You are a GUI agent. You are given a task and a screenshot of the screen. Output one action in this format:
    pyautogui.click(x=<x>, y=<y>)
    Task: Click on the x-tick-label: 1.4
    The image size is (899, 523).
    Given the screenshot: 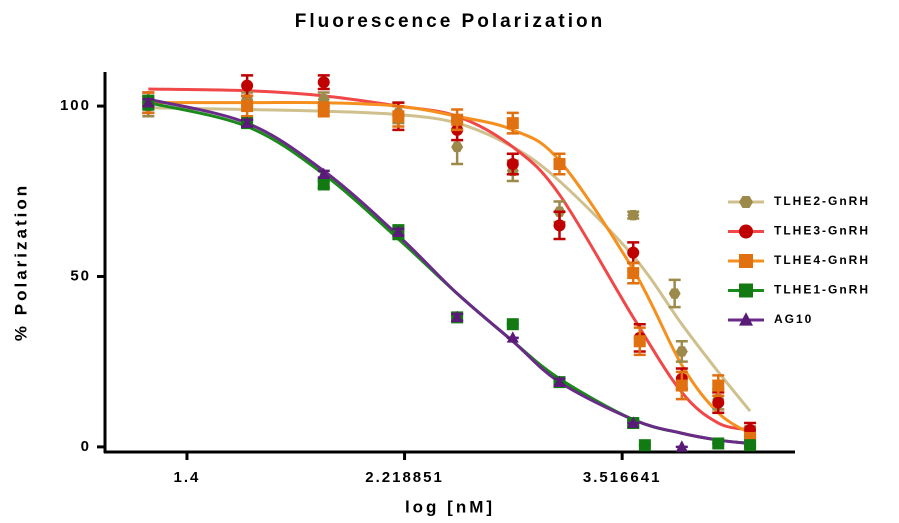 What is the action you would take?
    pyautogui.click(x=187, y=477)
    